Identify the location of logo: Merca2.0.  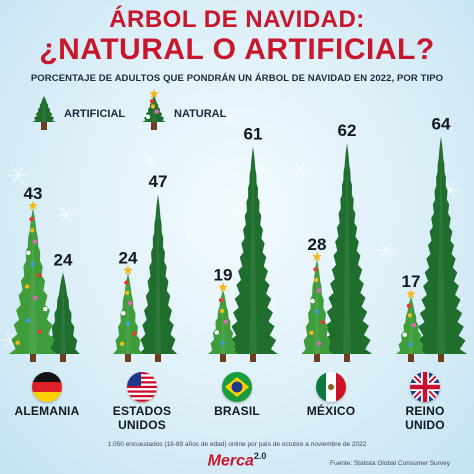
(237, 460).